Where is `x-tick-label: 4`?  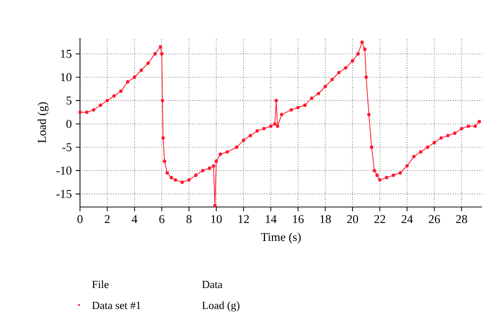
x-tick-label: 4 is located at coordinates (135, 219).